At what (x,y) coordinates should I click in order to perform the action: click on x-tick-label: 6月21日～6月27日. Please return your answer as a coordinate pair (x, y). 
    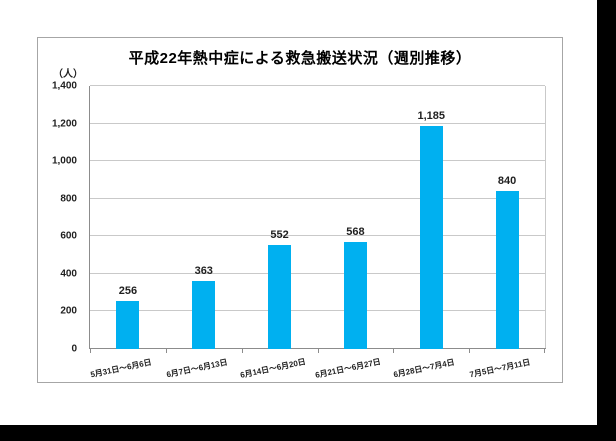
    Looking at the image, I should click on (348, 368).